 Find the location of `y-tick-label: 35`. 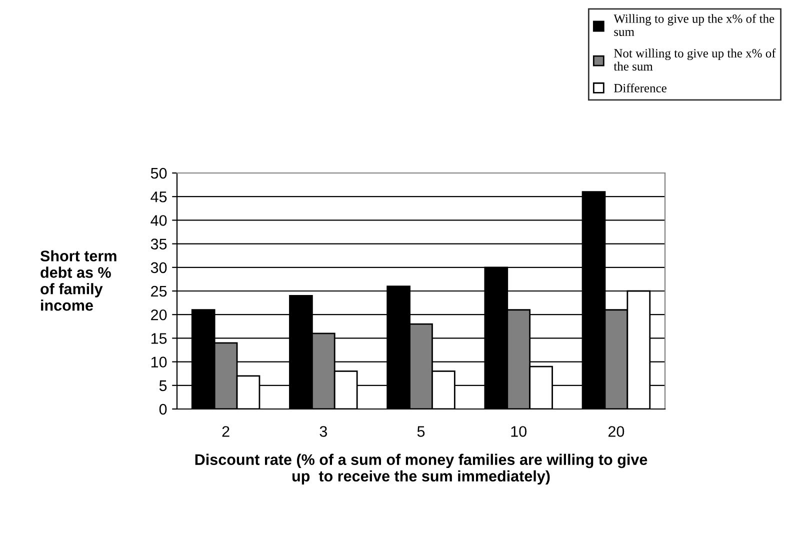

y-tick-label: 35 is located at coordinates (158, 244).